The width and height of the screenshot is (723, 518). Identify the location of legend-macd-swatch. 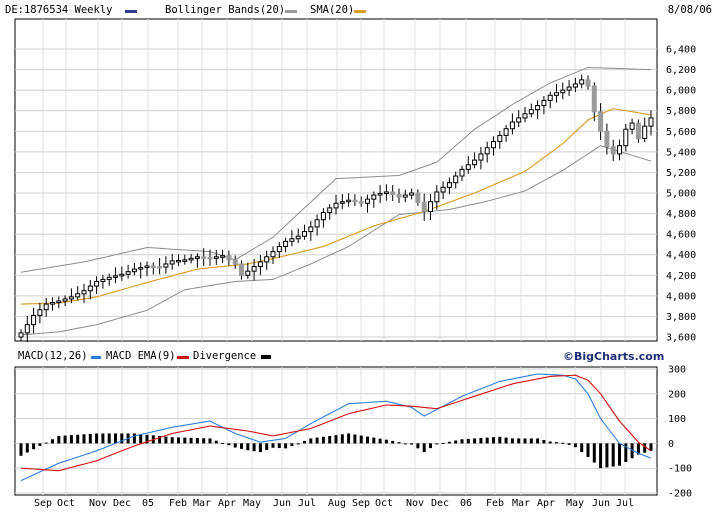
(96, 357).